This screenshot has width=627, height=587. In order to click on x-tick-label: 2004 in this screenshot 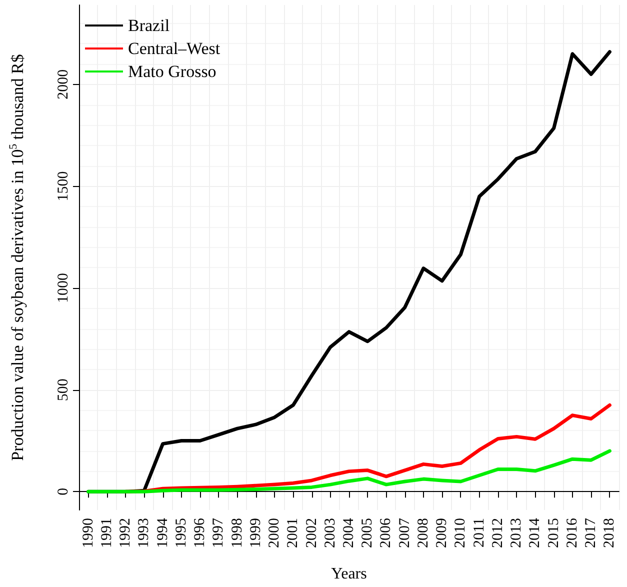, I will do `click(349, 533)`.